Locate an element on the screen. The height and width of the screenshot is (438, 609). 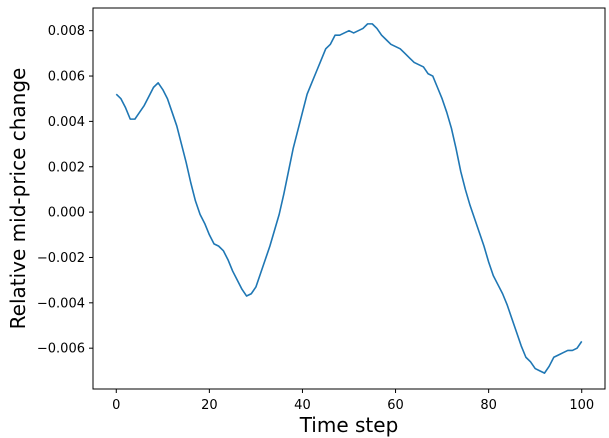
x-tick-label: 100 is located at coordinates (581, 405).